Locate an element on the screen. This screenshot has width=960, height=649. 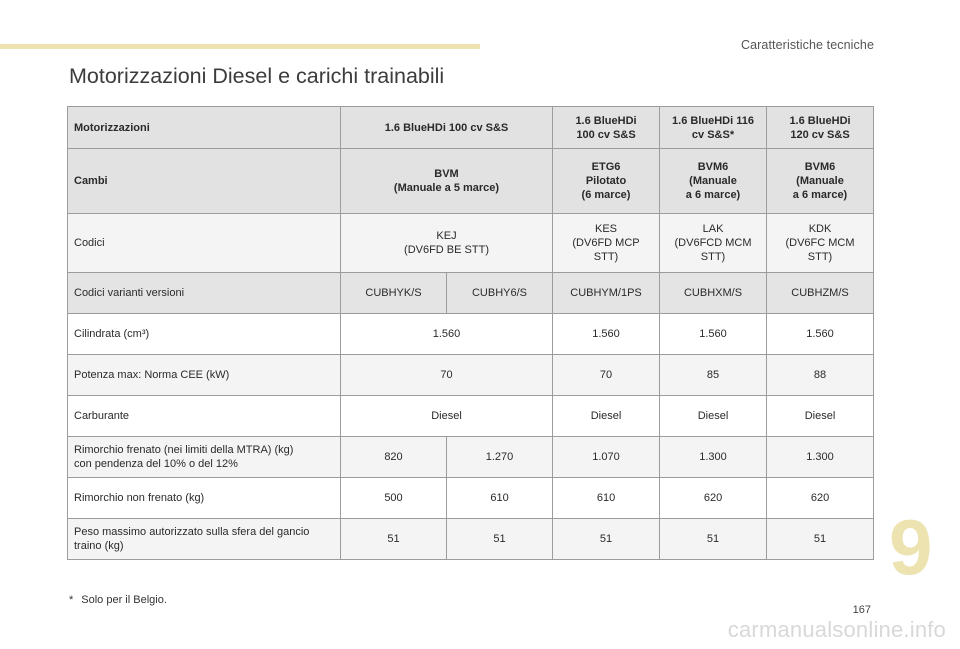
footnote-mark: * is located at coordinates (71, 600).